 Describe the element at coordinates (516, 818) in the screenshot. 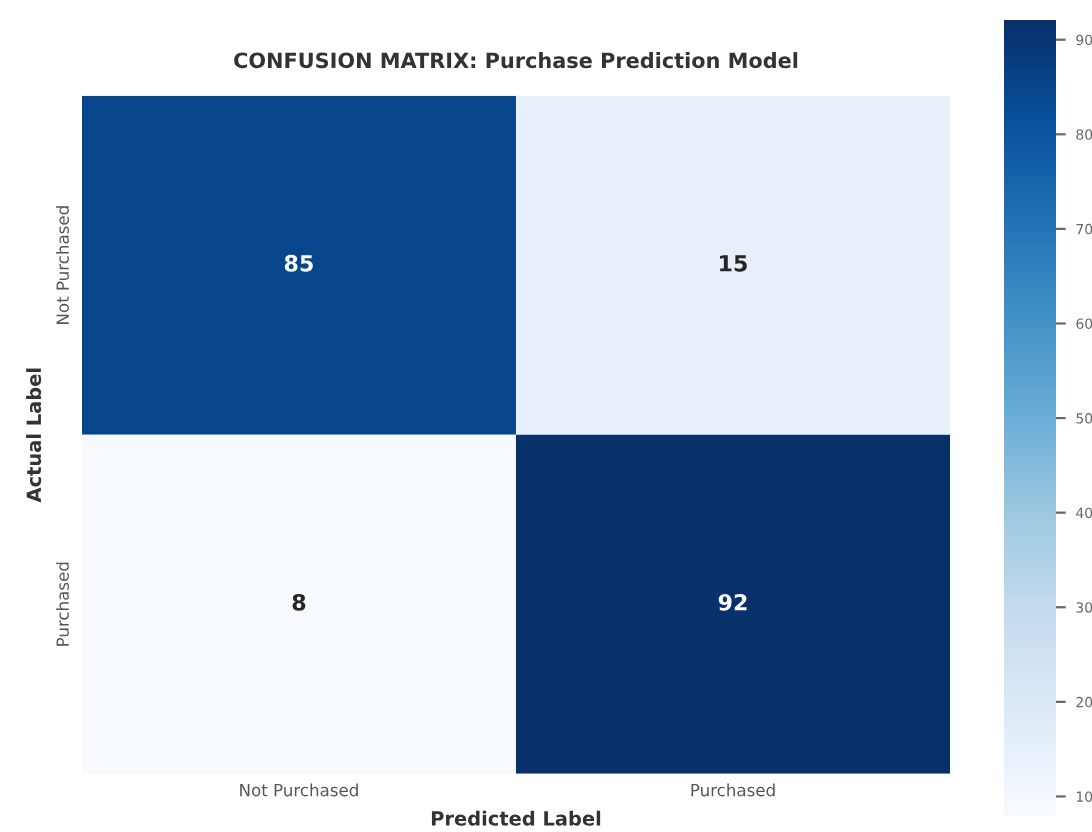

I see `x-axis-title: Predicted Label` at that location.